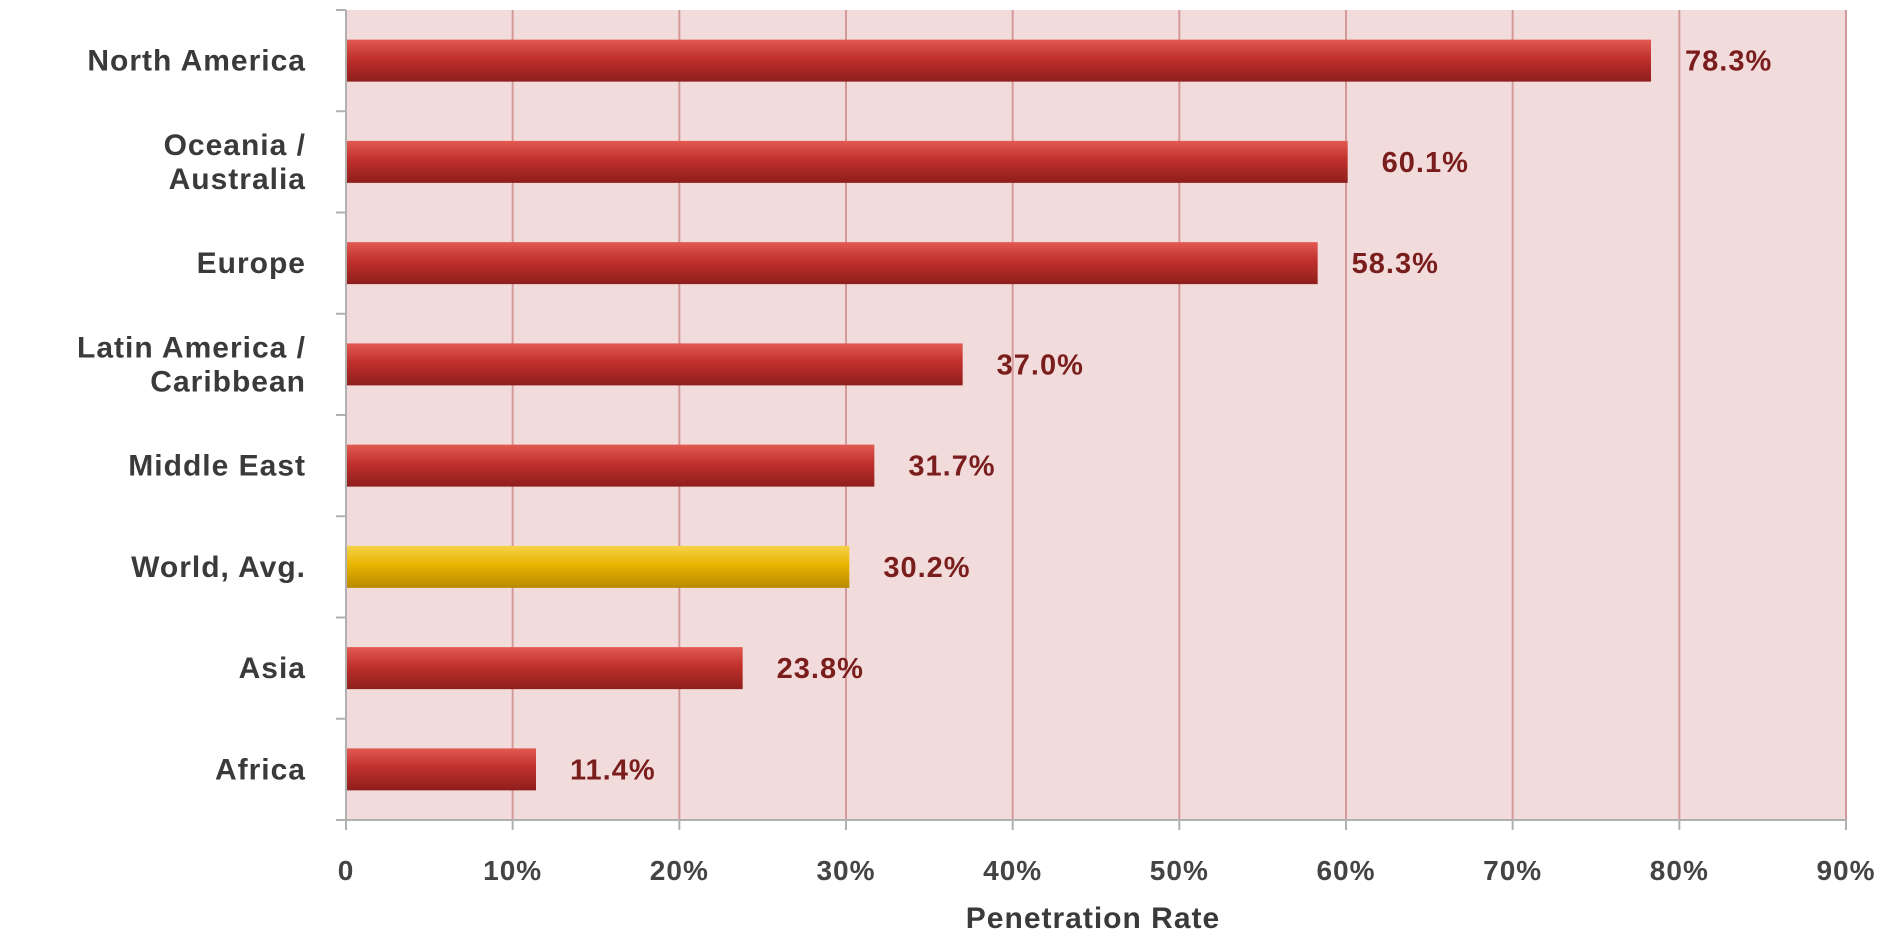 The width and height of the screenshot is (1887, 942). Describe the element at coordinates (1040, 365) in the screenshot. I see `value-label: 37.0%` at that location.